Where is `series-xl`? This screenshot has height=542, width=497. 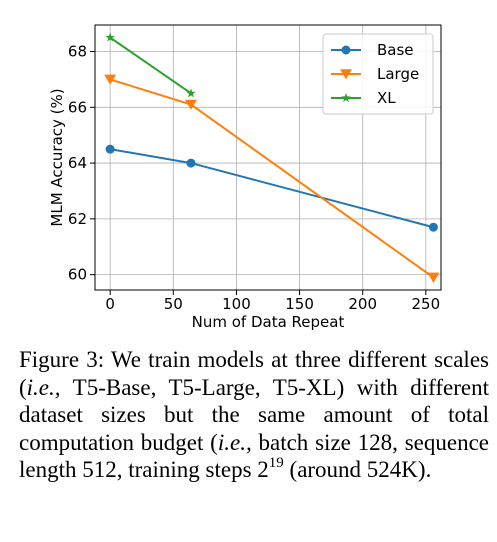
series-xl is located at coordinates (150, 65).